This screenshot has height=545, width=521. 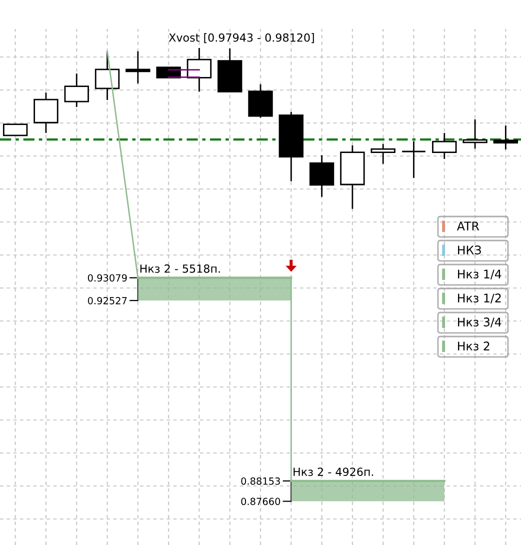 What do you see at coordinates (474, 346) in the screenshot?
I see `legend-label: Нкз 2` at bounding box center [474, 346].